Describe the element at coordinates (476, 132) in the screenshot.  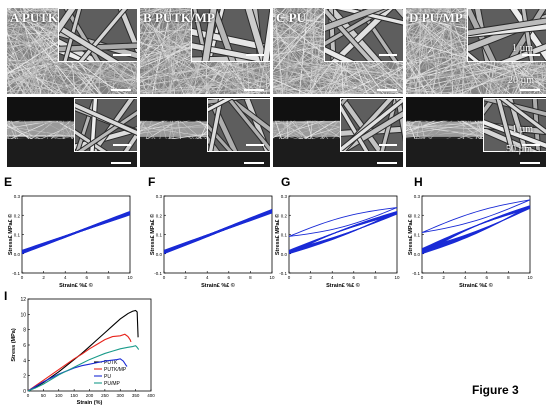
I see `sem-bottom-d` at that location.